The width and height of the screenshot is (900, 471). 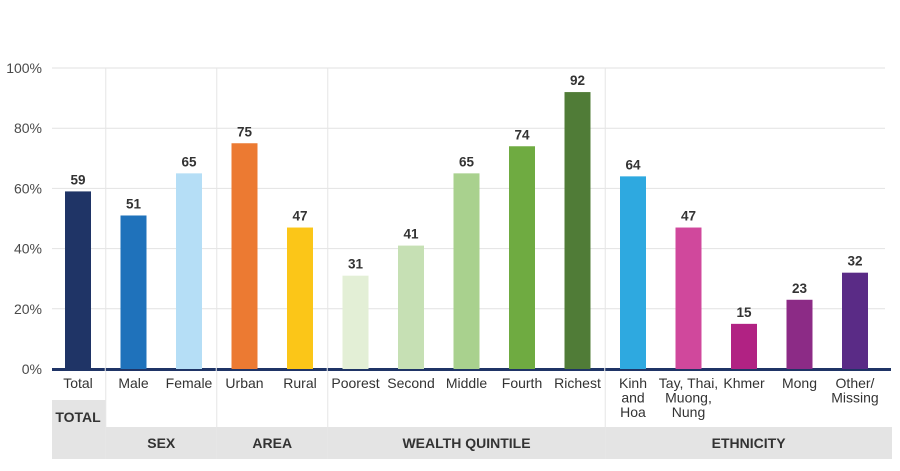 I want to click on category-label: Missing, so click(x=854, y=398).